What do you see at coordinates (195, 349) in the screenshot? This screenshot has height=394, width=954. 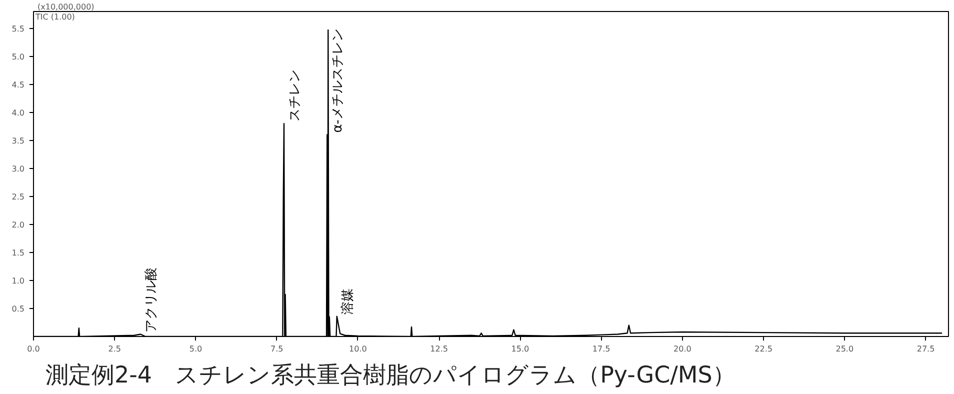 I see `x-tick-label: 5.0` at bounding box center [195, 349].